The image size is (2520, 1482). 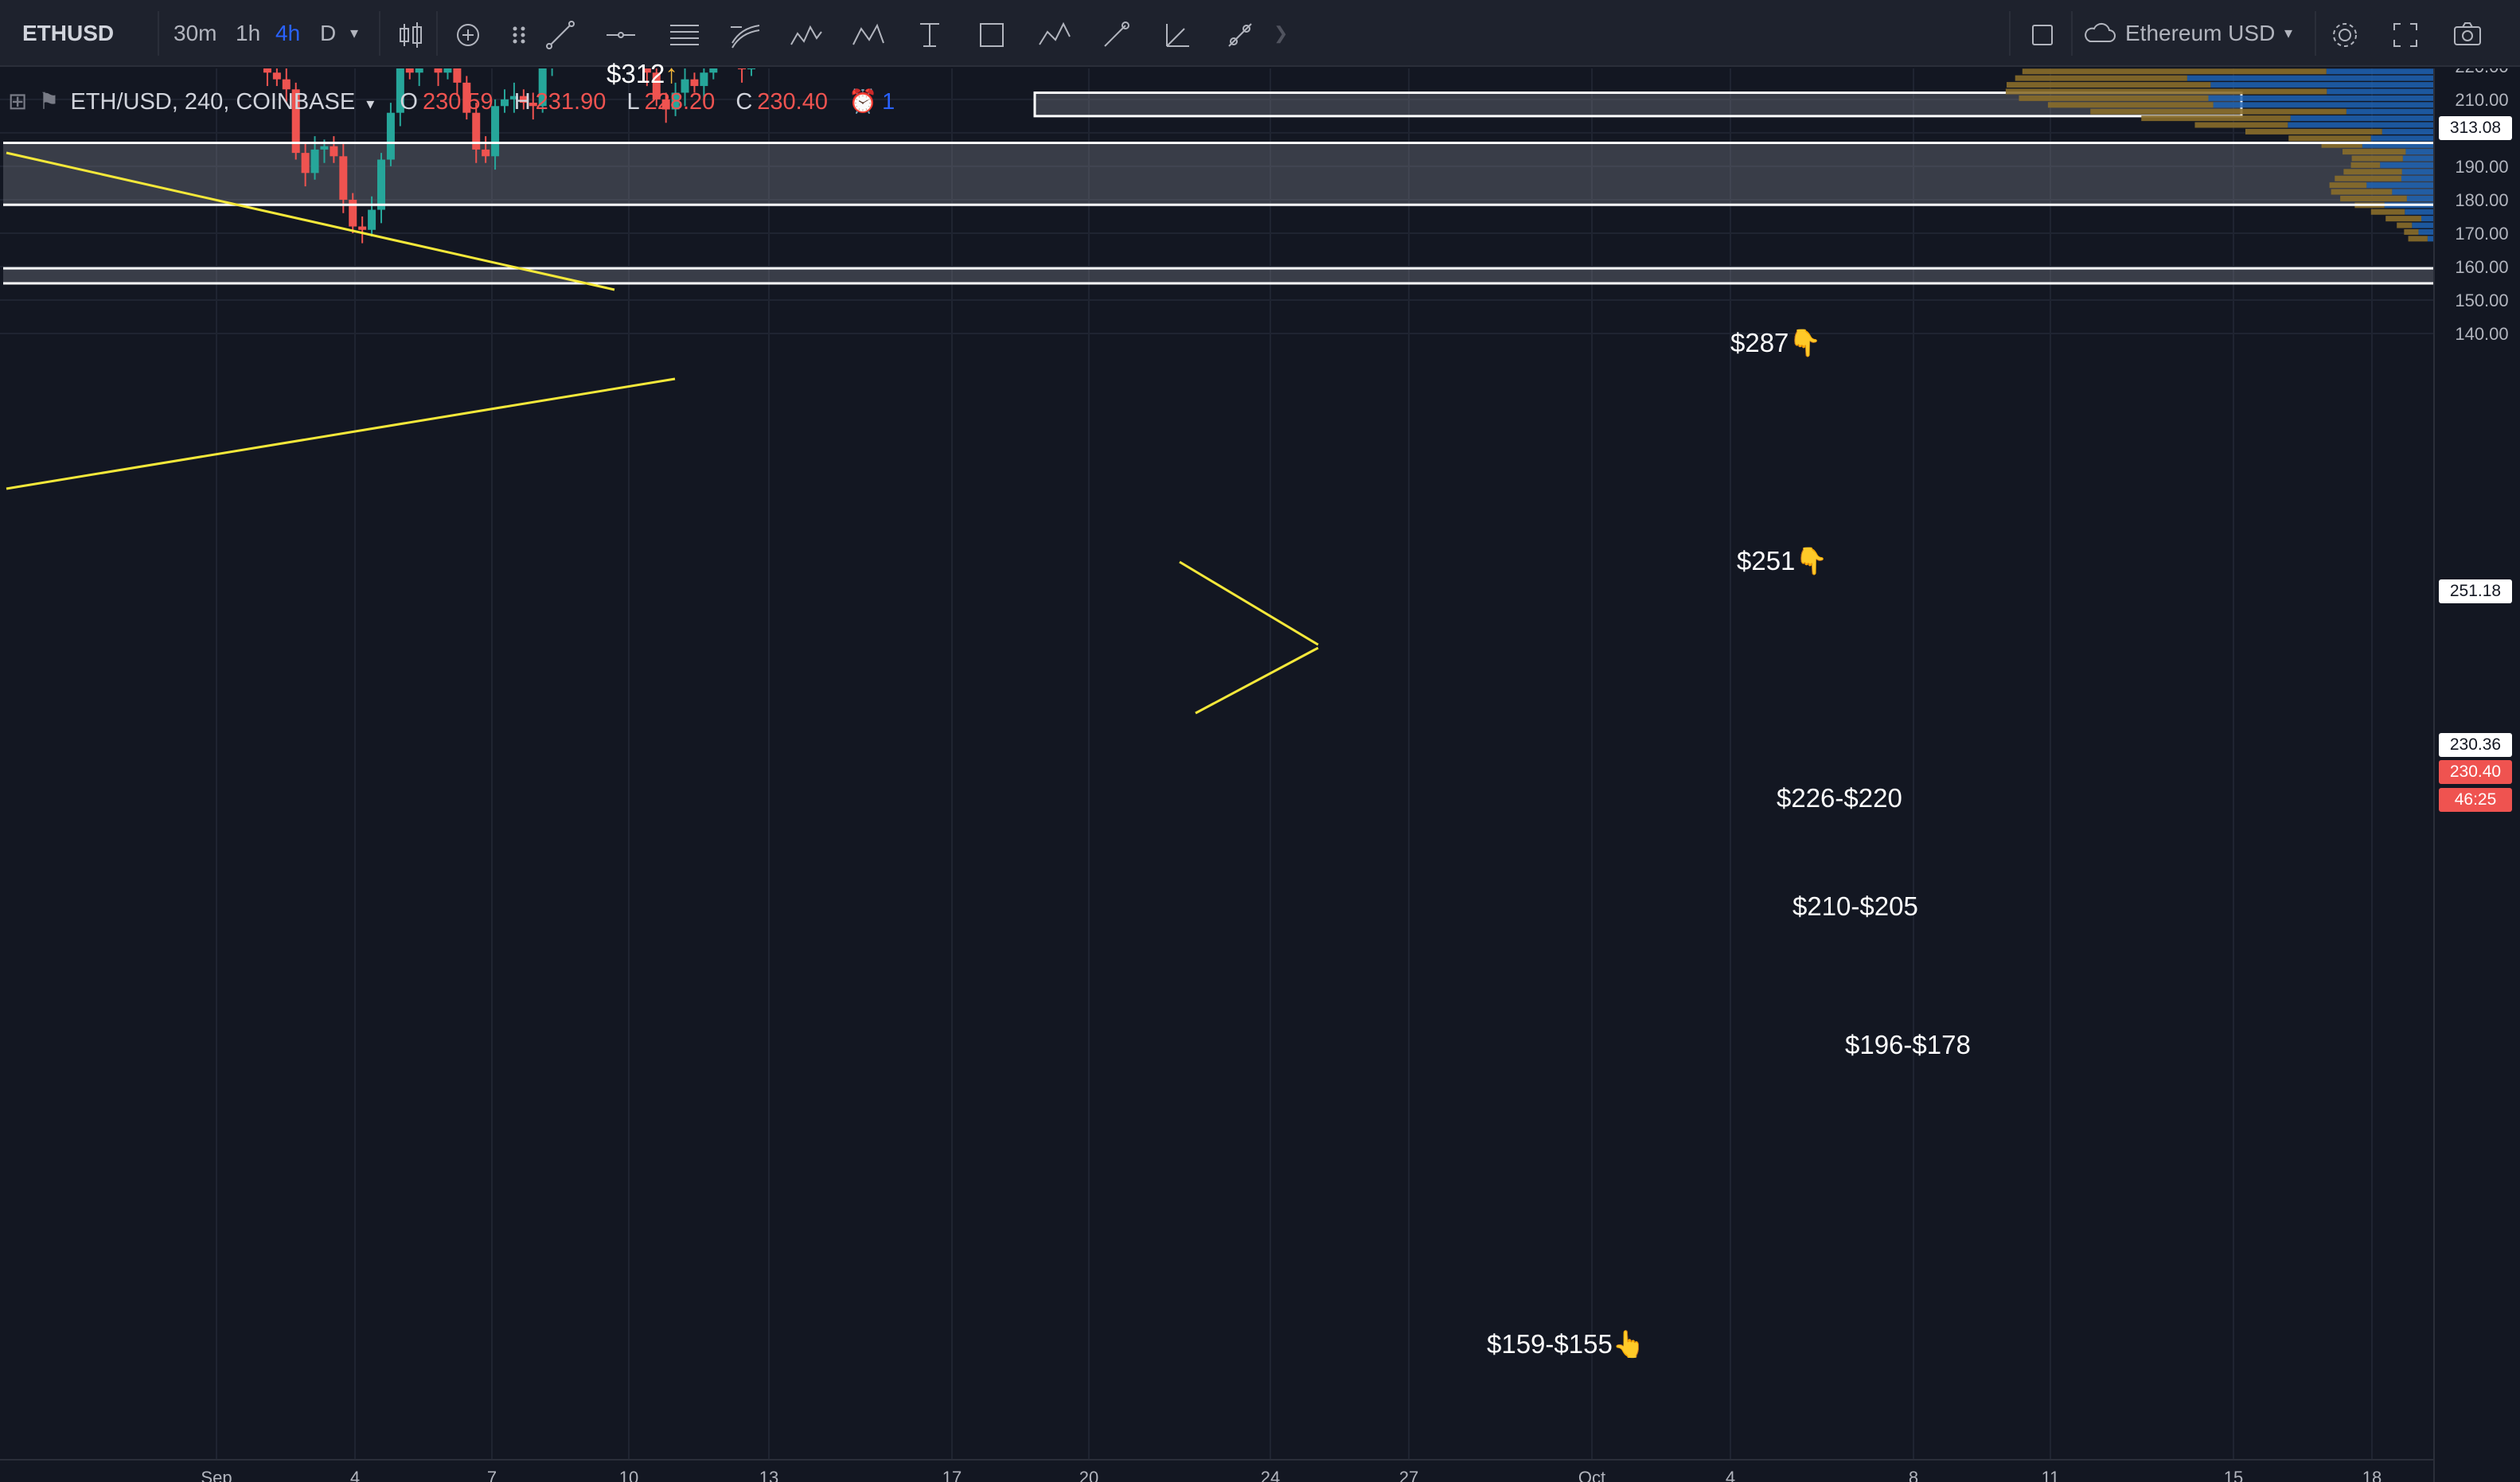 What do you see at coordinates (370, 104) in the screenshot?
I see `pair-dropdown-icon: ▾` at bounding box center [370, 104].